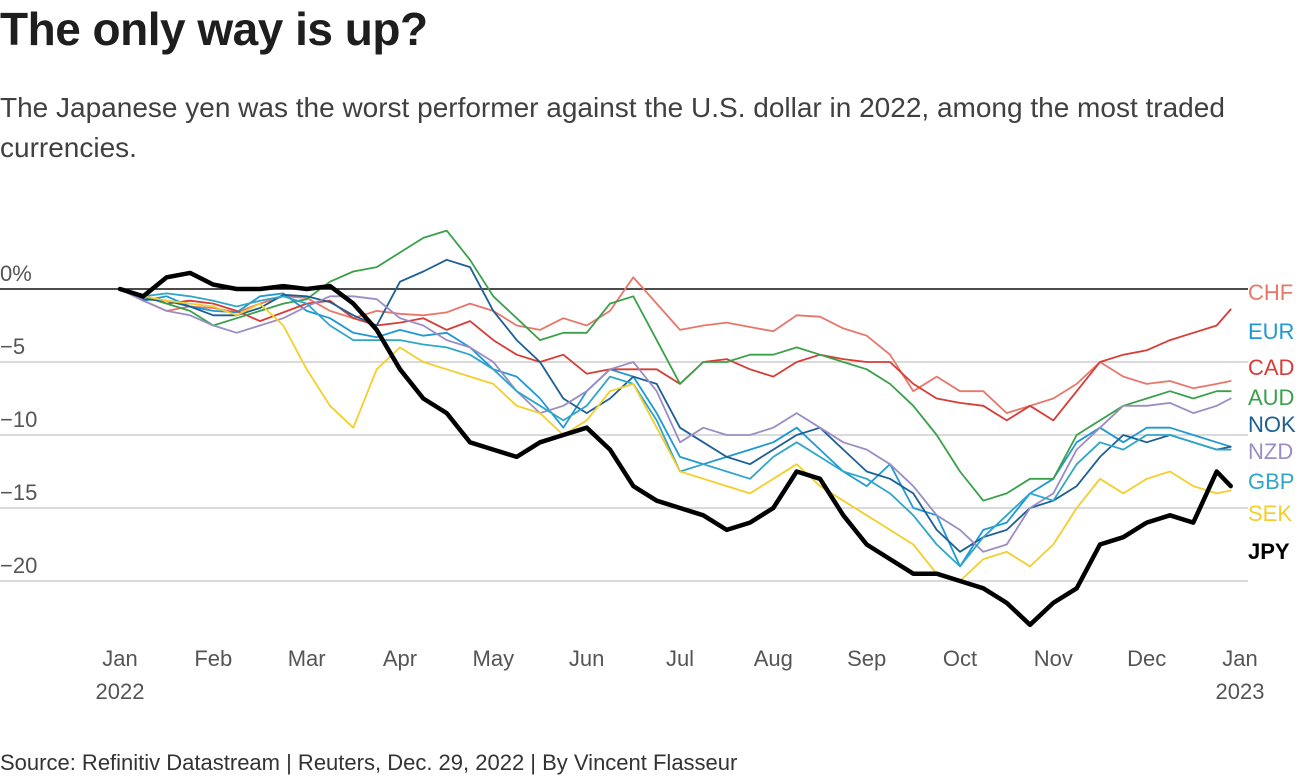  I want to click on series-label-gbp: GBP, so click(1271, 481).